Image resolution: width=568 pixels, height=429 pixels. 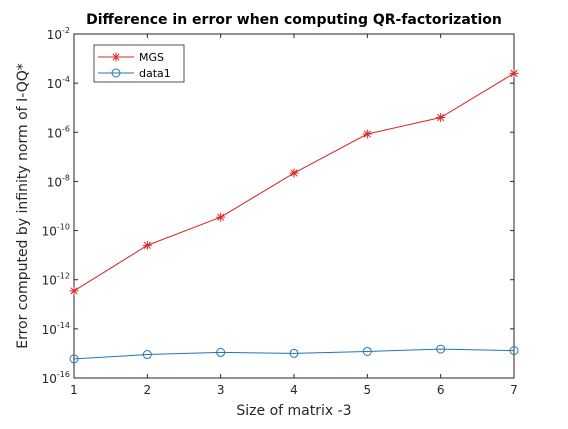 I want to click on x-tick-label: 7, so click(x=514, y=390).